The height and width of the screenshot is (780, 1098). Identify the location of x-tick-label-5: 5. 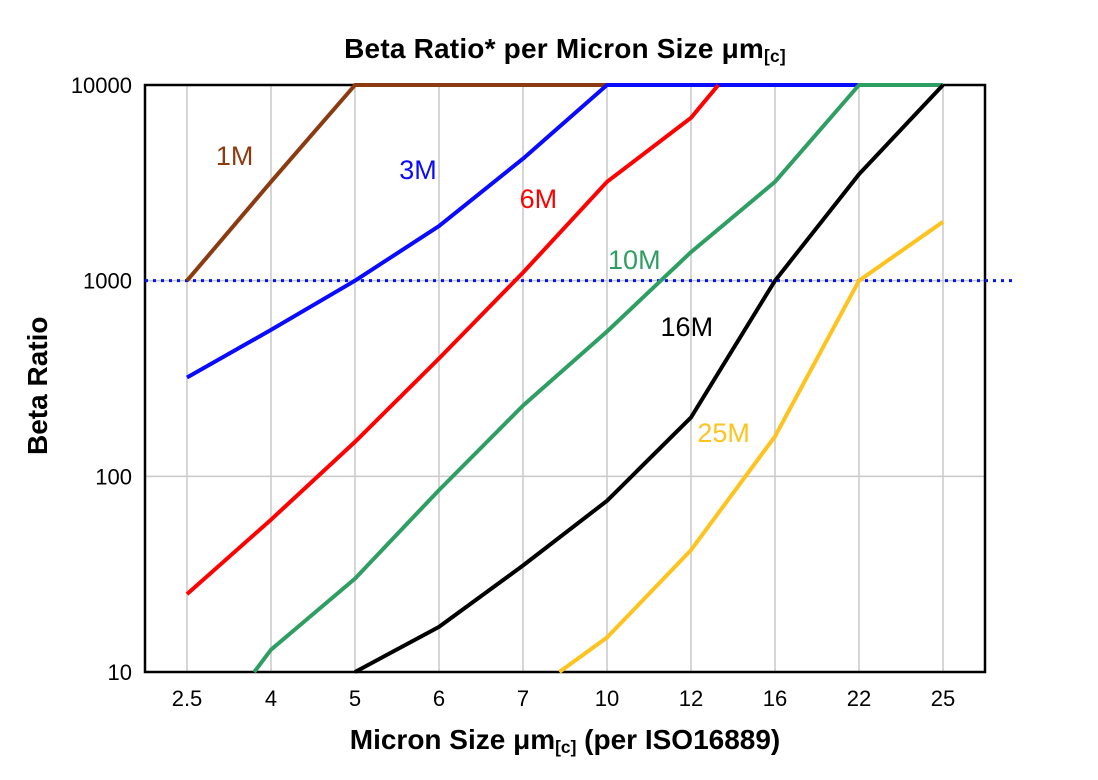
(355, 698).